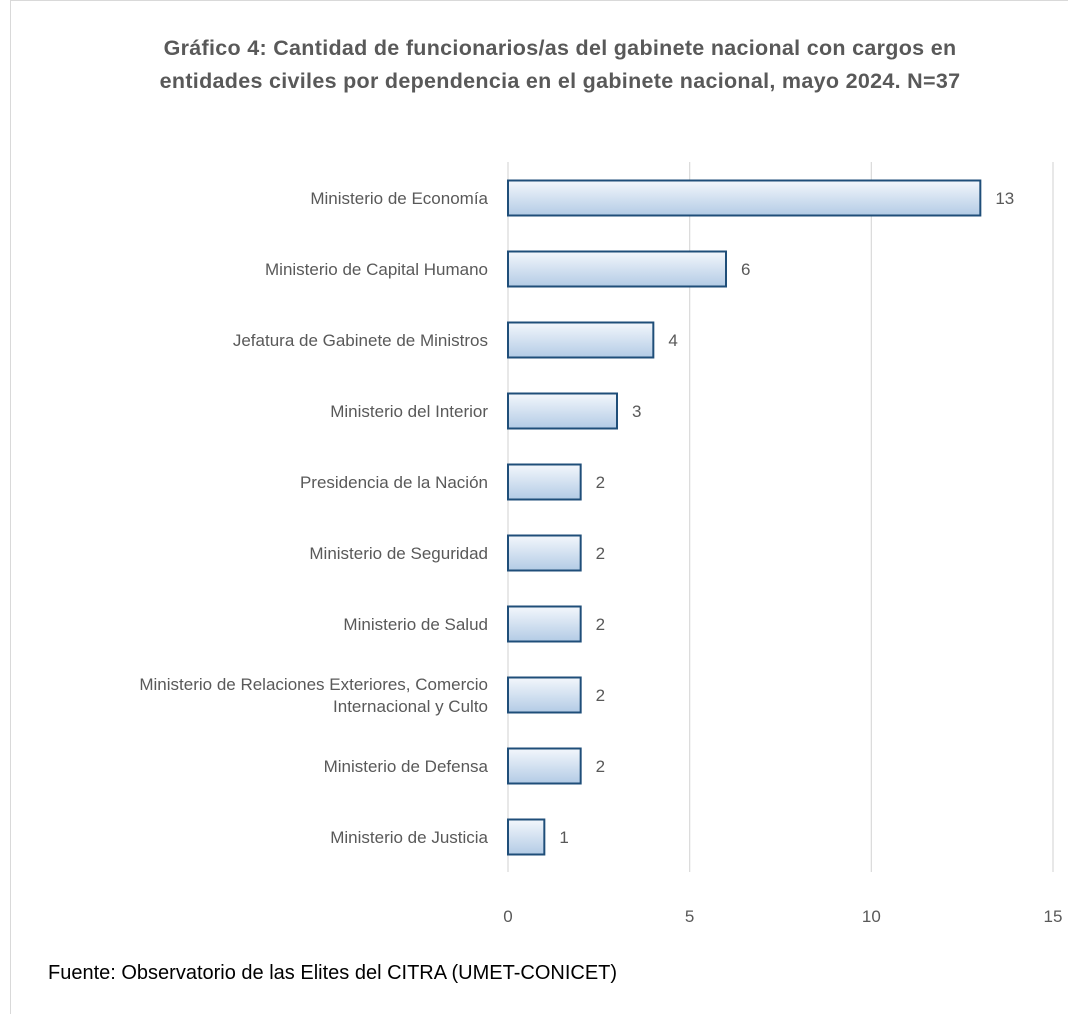 This screenshot has height=1014, width=1068. Describe the element at coordinates (1053, 916) in the screenshot. I see `x-tick-label: 15` at that location.